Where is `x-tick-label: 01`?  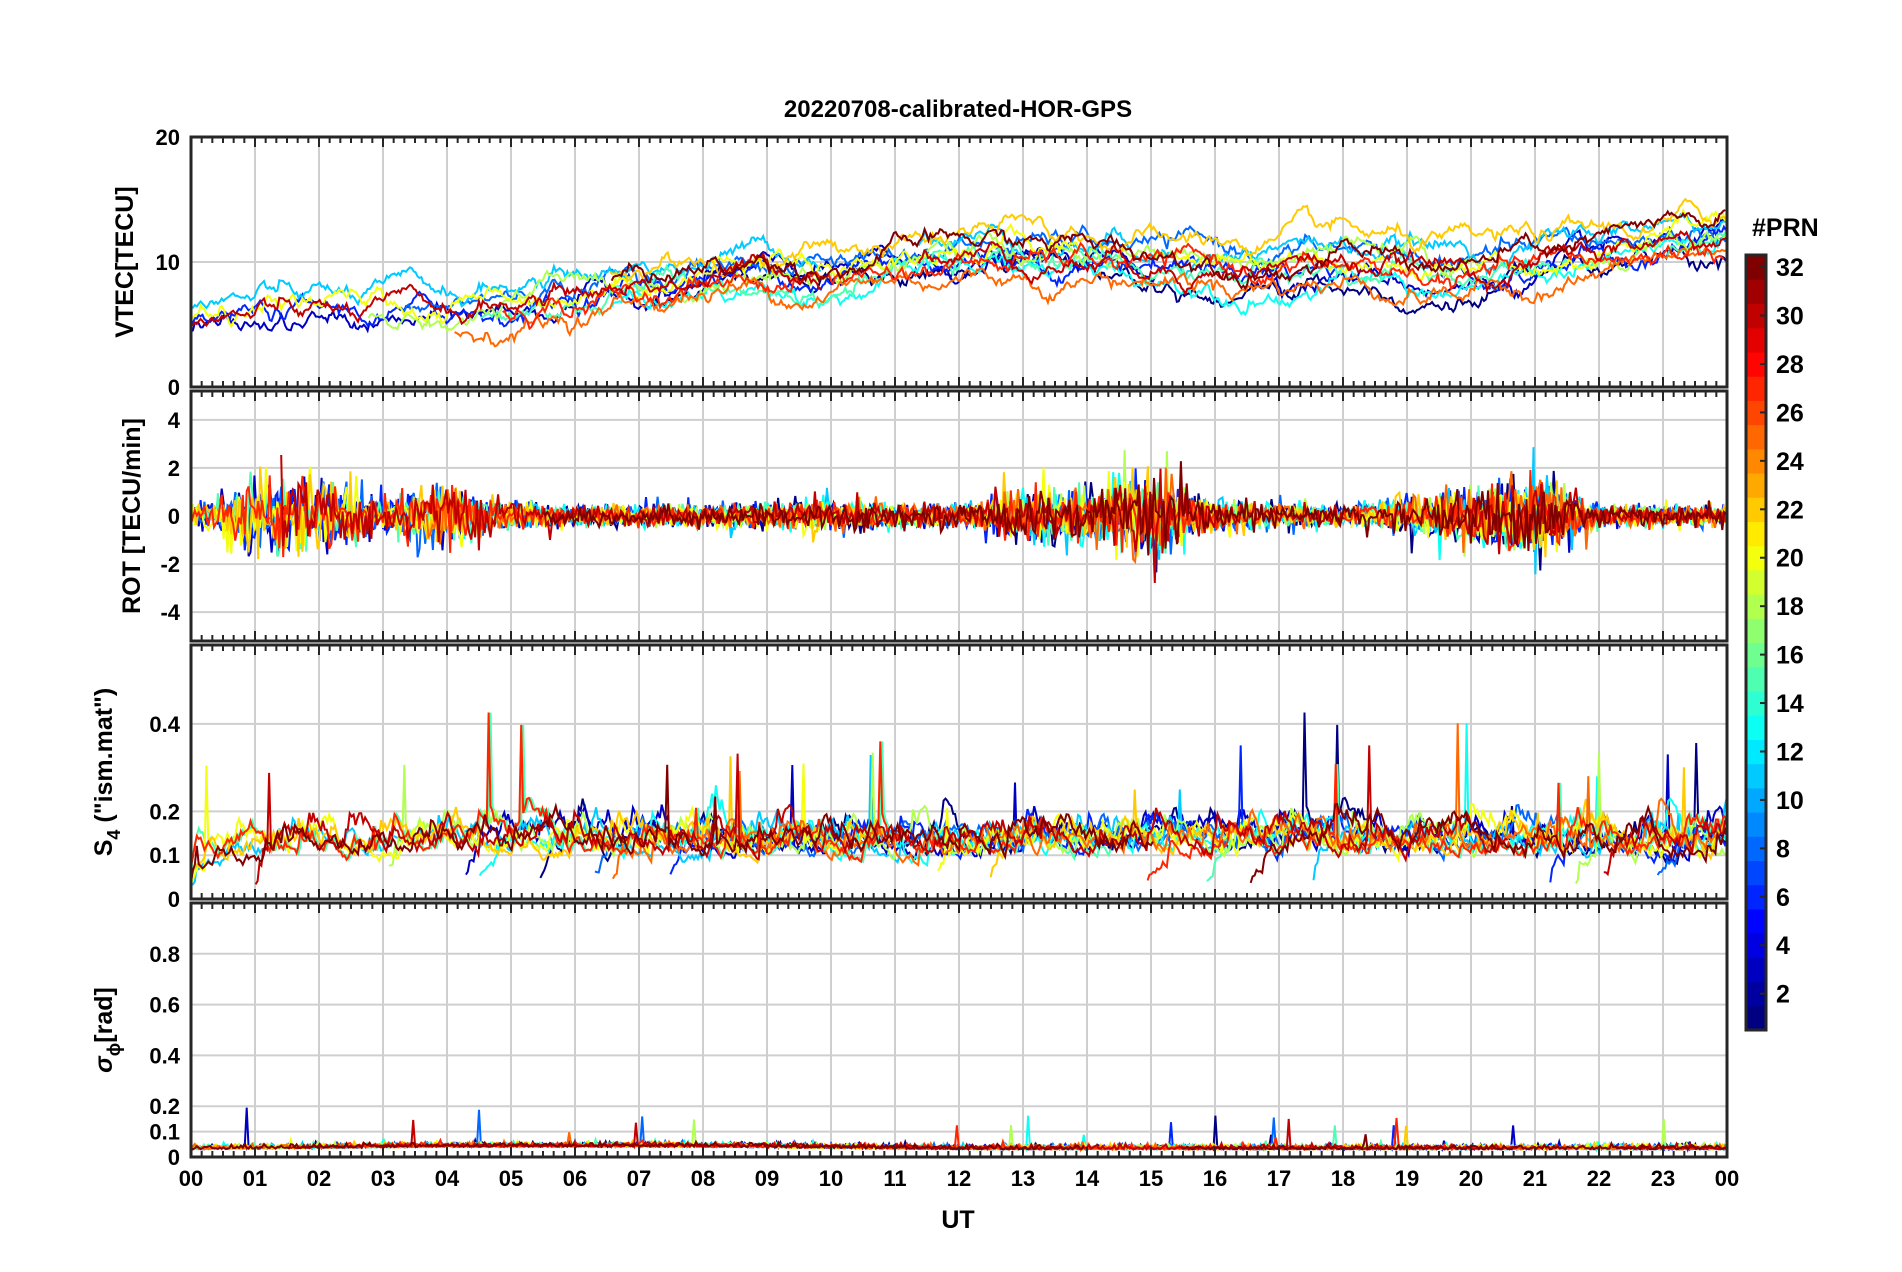 x-tick-label: 01 is located at coordinates (255, 1178).